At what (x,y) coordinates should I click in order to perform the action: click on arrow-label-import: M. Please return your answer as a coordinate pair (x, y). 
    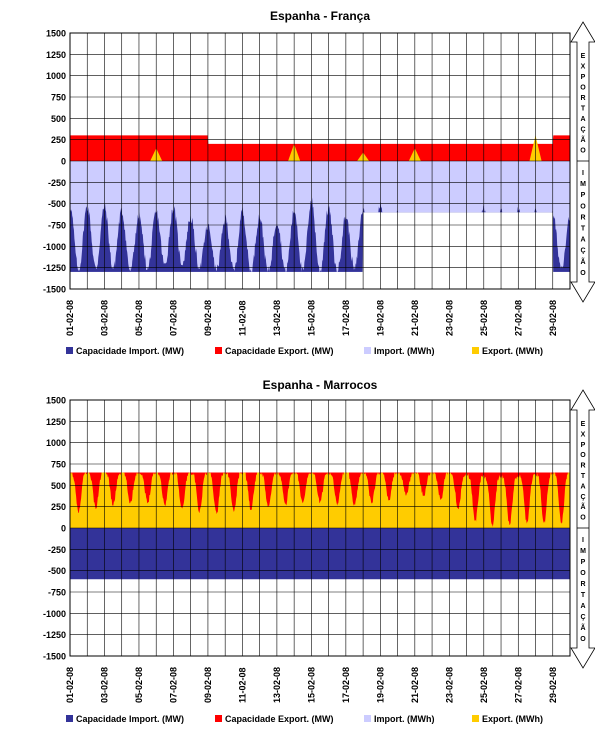
    Looking at the image, I should click on (583, 551).